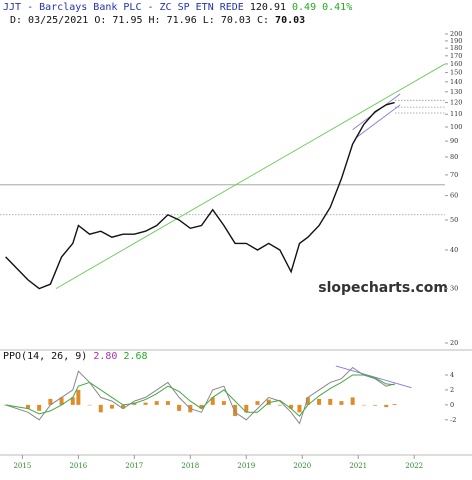 This screenshot has height=480, width=472. What do you see at coordinates (456, 56) in the screenshot?
I see `y-tick-label: 170` at bounding box center [456, 56].